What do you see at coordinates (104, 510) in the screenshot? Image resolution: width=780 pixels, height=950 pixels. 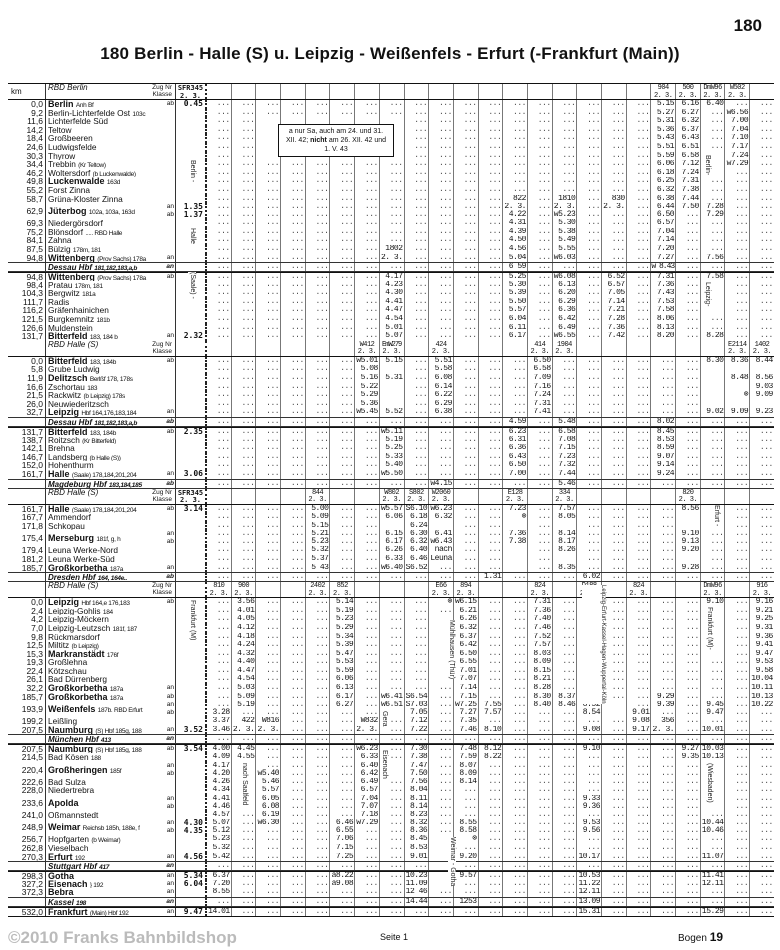 I see `station-note: (Saale) 178,184,201,204` at bounding box center [104, 510].